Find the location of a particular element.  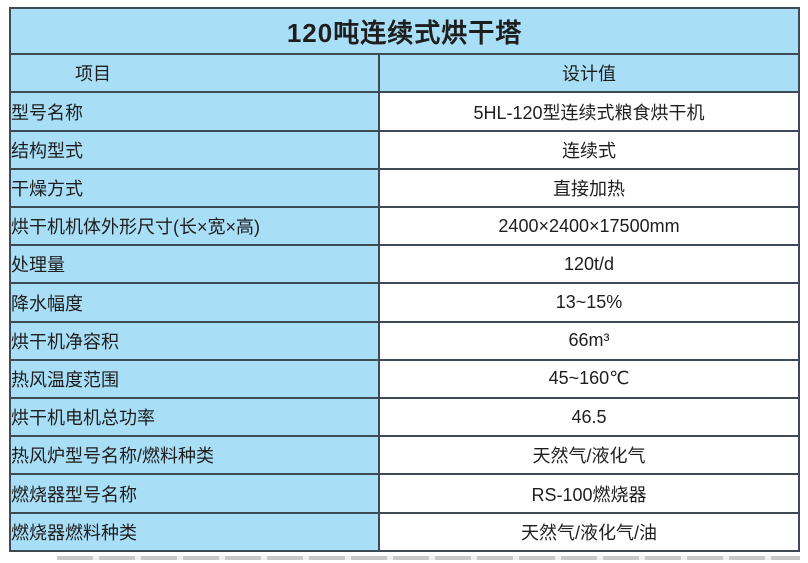

value-cell: 46.5 is located at coordinates (589, 417).